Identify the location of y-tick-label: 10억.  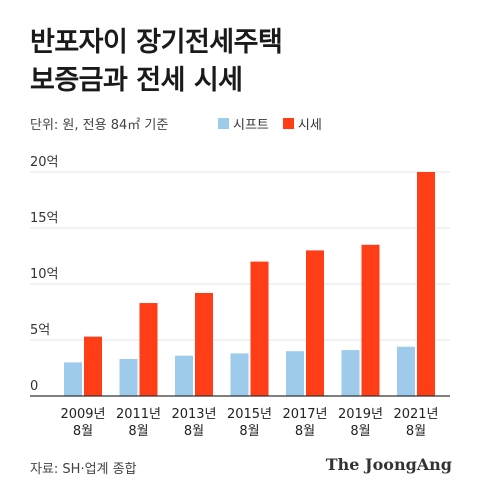
(44, 274).